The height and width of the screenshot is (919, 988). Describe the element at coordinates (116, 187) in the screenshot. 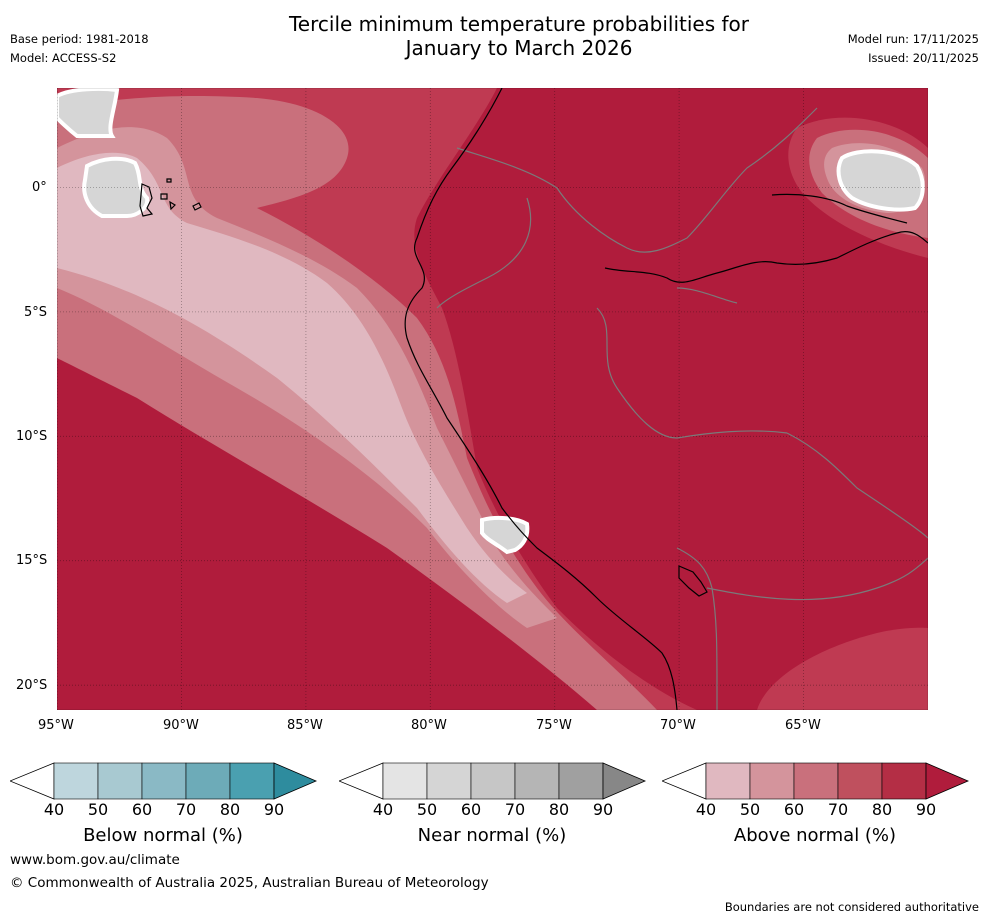

I see `near-normal-patch-galapagos` at that location.